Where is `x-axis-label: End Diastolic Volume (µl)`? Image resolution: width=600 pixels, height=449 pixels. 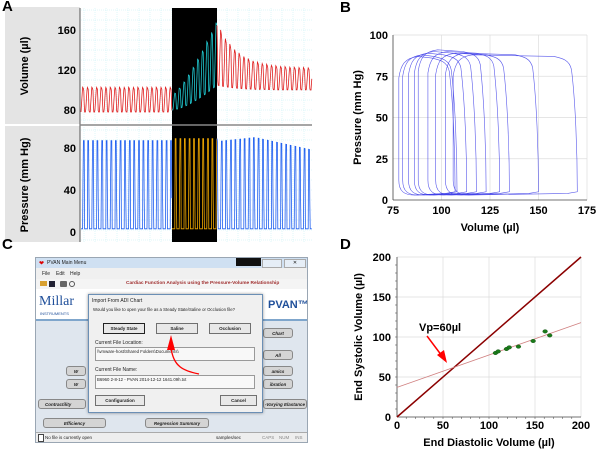
x-axis-label: End Diastolic Volume (µl) is located at coordinates (489, 443).